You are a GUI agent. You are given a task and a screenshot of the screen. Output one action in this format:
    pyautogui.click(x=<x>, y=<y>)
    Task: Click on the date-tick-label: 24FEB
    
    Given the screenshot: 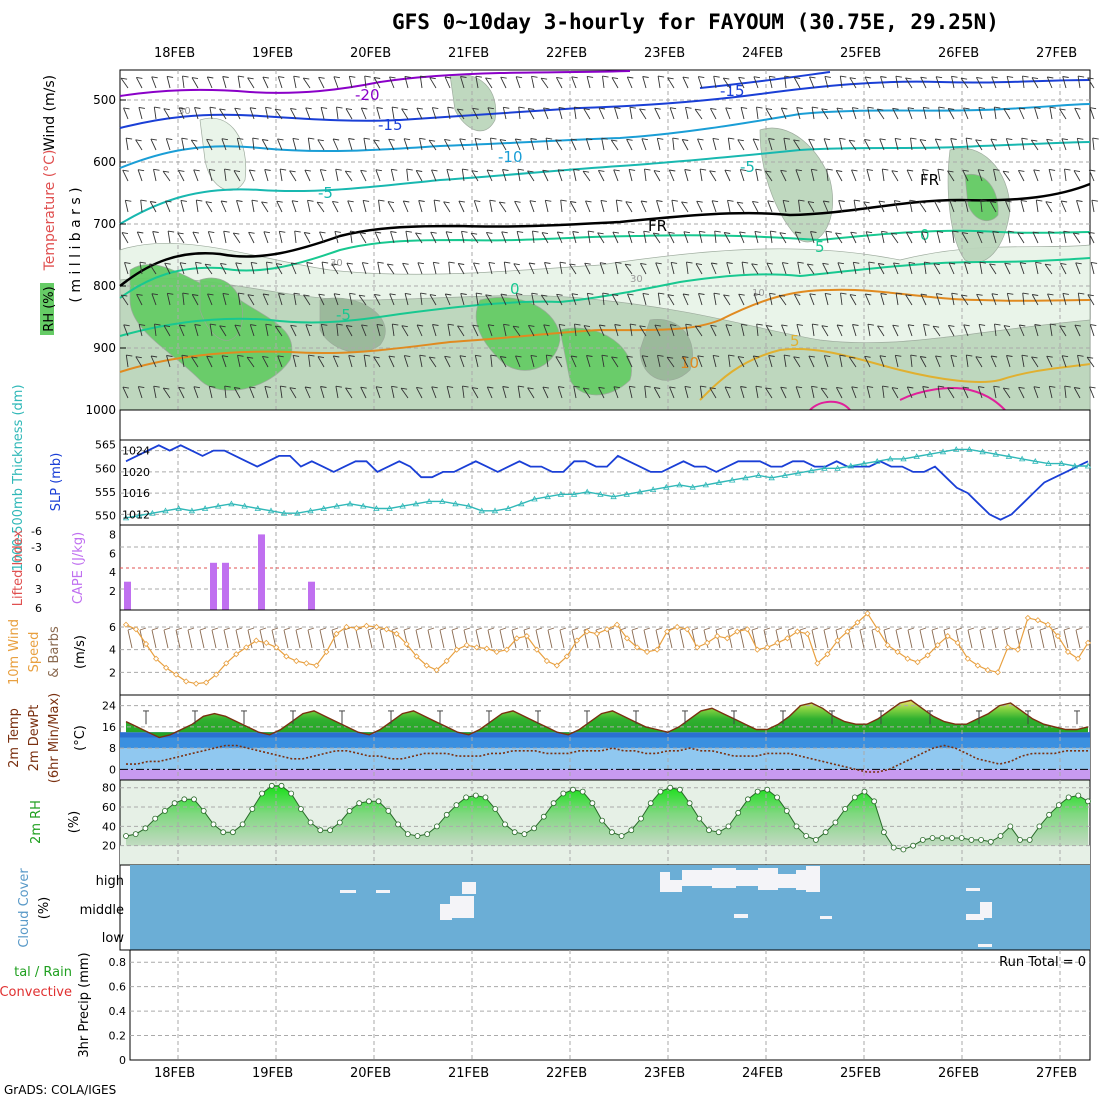 What is the action you would take?
    pyautogui.click(x=763, y=53)
    